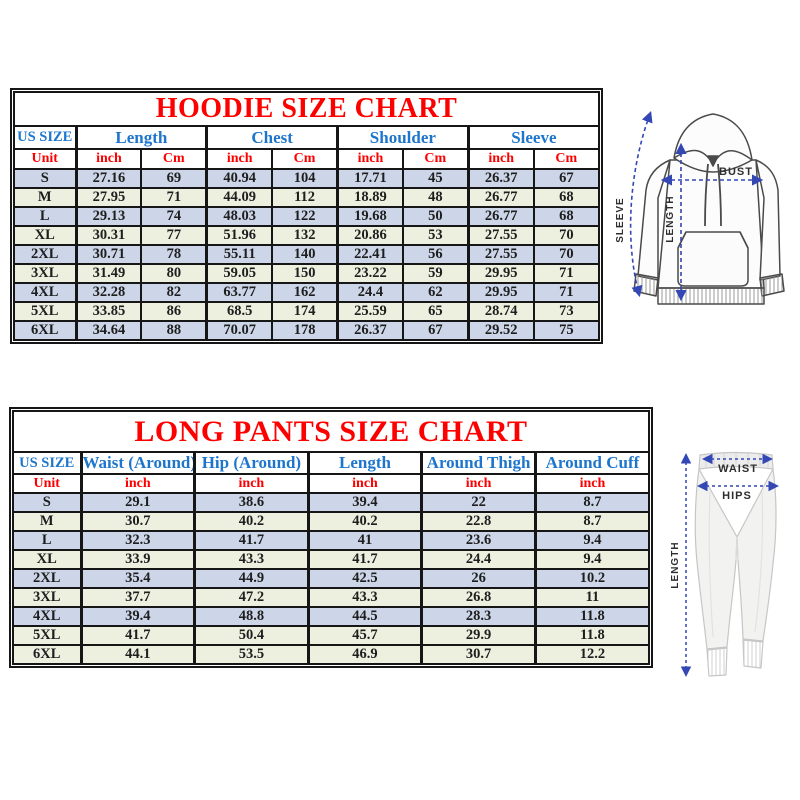  Describe the element at coordinates (478, 559) in the screenshot. I see `value-cell: 24.4` at that location.